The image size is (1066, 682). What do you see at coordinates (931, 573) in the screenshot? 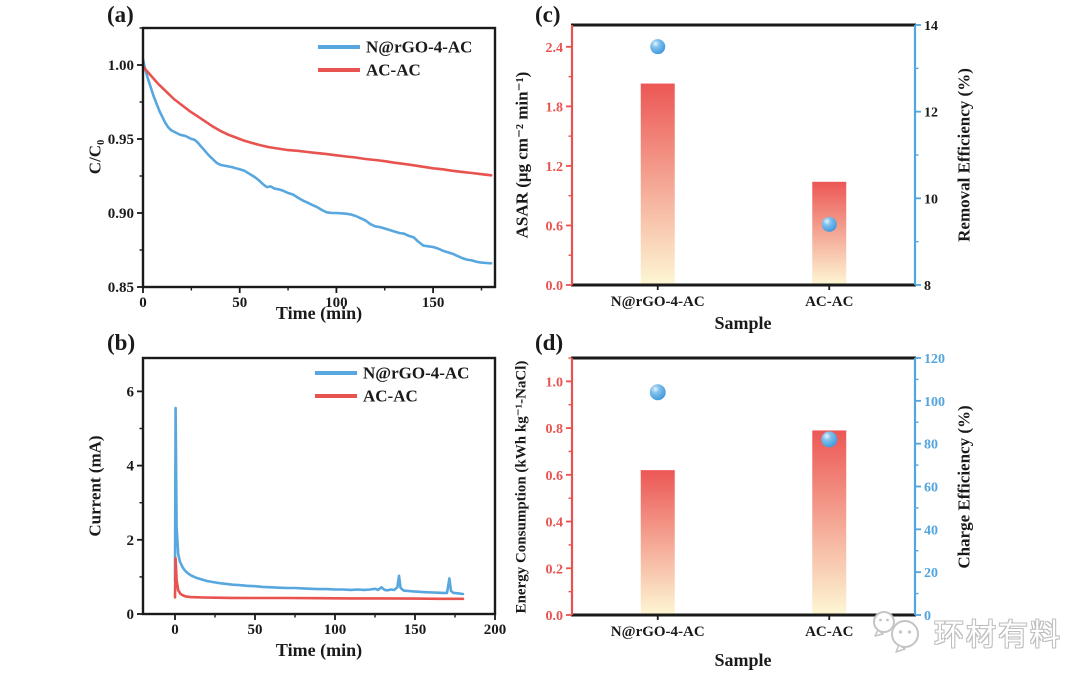
I see `tick-label: 20` at bounding box center [931, 573].